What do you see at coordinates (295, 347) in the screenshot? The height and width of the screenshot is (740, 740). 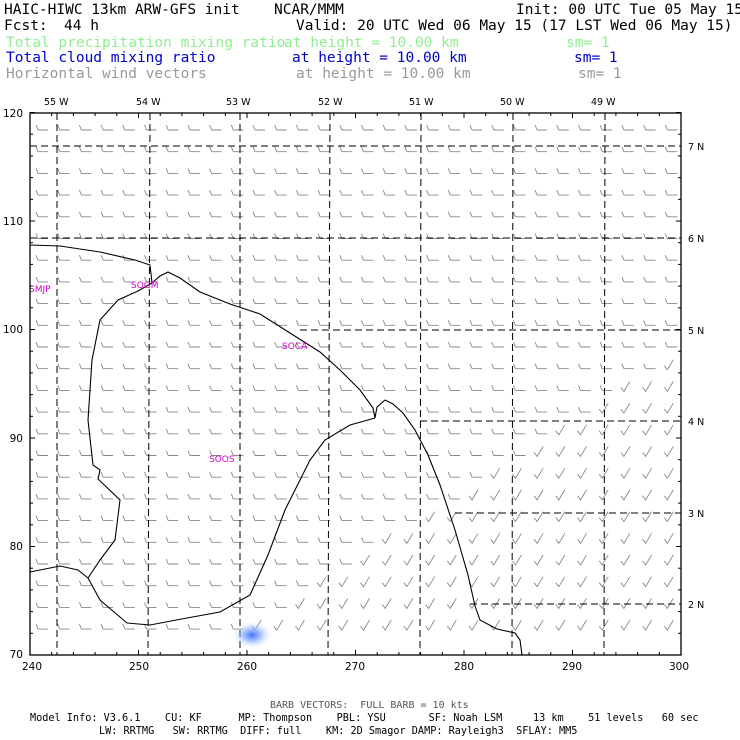 I see `station-soca: SOCA` at bounding box center [295, 347].